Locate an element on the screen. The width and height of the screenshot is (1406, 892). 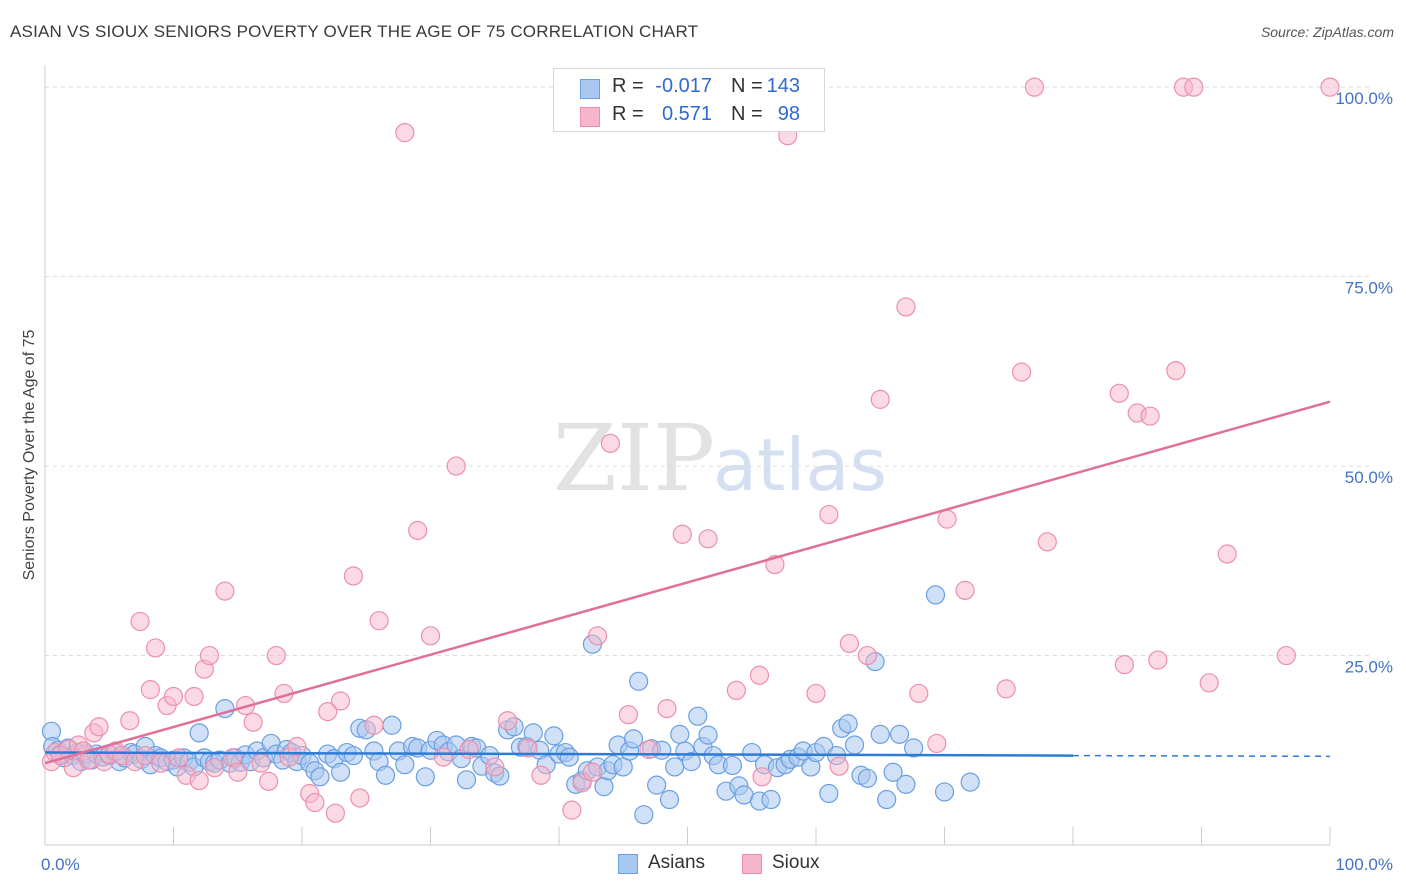
r-value: -0.017 is located at coordinates (683, 86).